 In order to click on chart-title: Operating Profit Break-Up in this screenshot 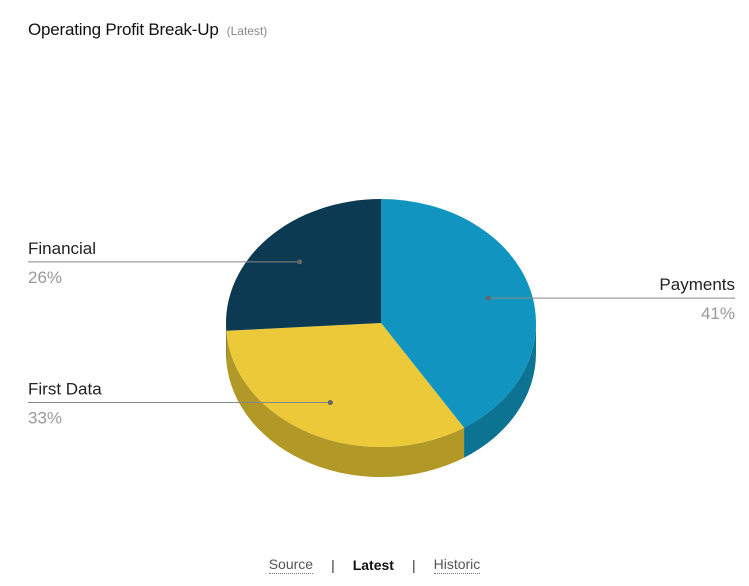, I will do `click(123, 29)`.